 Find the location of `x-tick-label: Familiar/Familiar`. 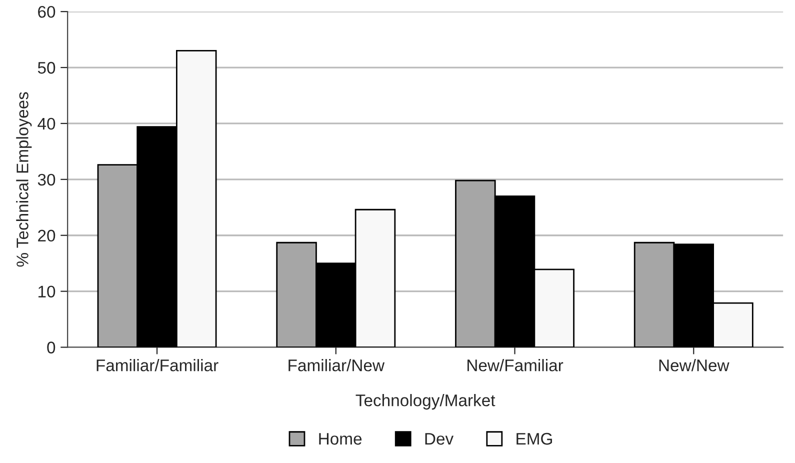

x-tick-label: Familiar/Familiar is located at coordinates (157, 365).